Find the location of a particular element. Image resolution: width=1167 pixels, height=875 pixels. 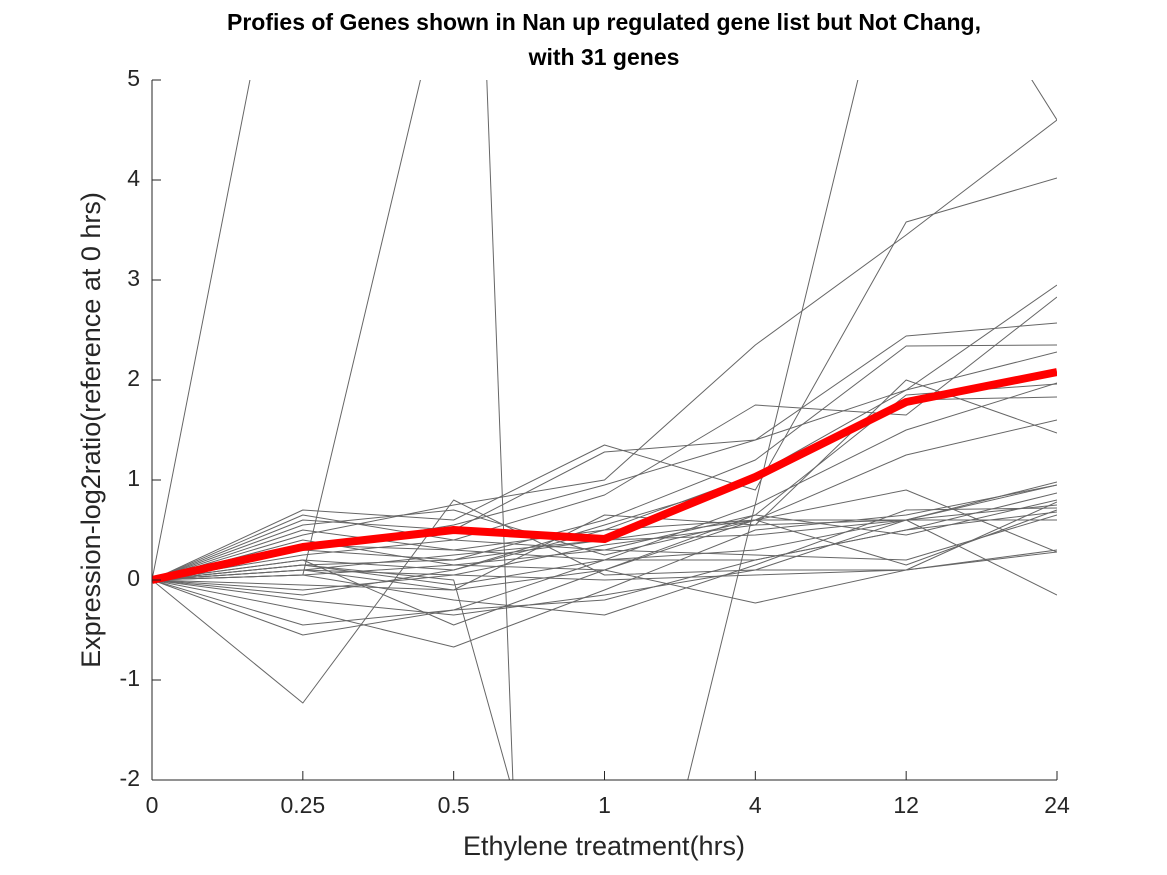

y-tick-label: 1 is located at coordinates (133, 478).